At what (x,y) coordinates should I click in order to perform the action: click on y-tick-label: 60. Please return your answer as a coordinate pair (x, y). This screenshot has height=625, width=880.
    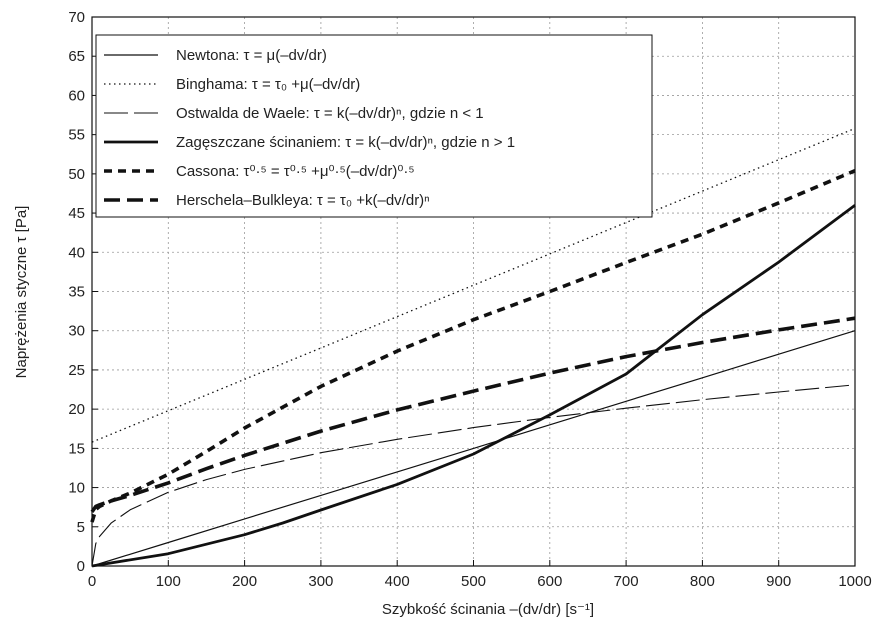
    Looking at the image, I should click on (76, 95).